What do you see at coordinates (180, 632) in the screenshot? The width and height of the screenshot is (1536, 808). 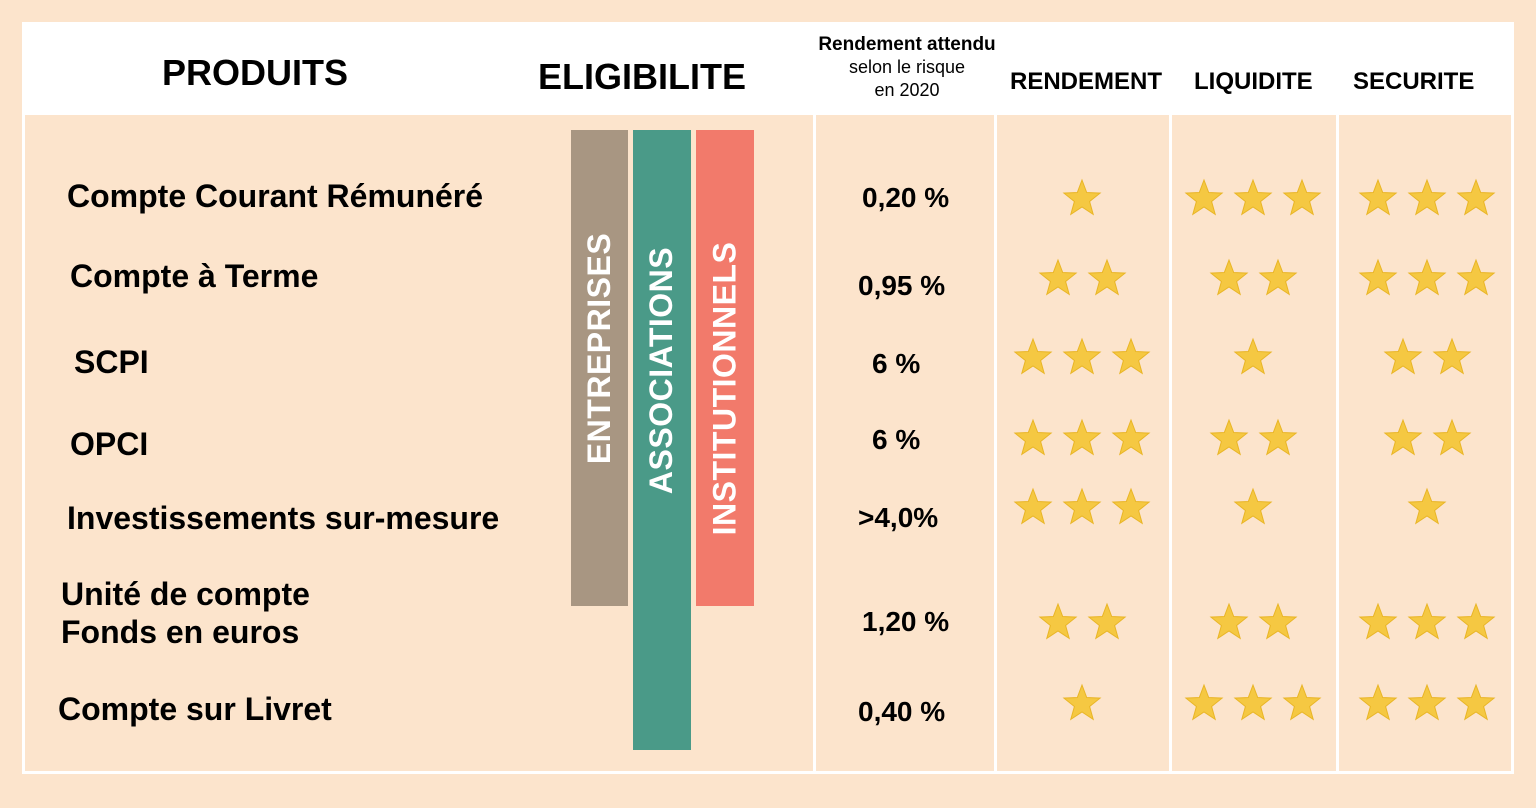 I see `product-name-line2: Fonds en euros` at bounding box center [180, 632].